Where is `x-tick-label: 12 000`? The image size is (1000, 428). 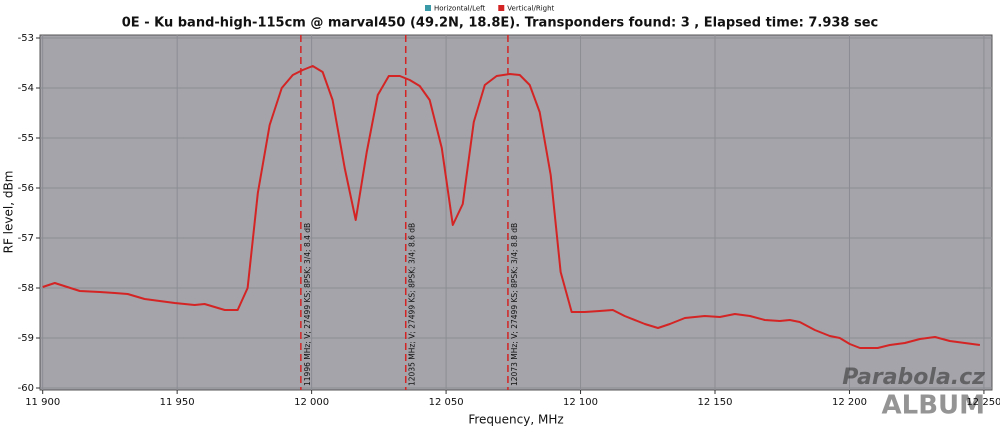 x-tick-label: 12 000 is located at coordinates (311, 402).